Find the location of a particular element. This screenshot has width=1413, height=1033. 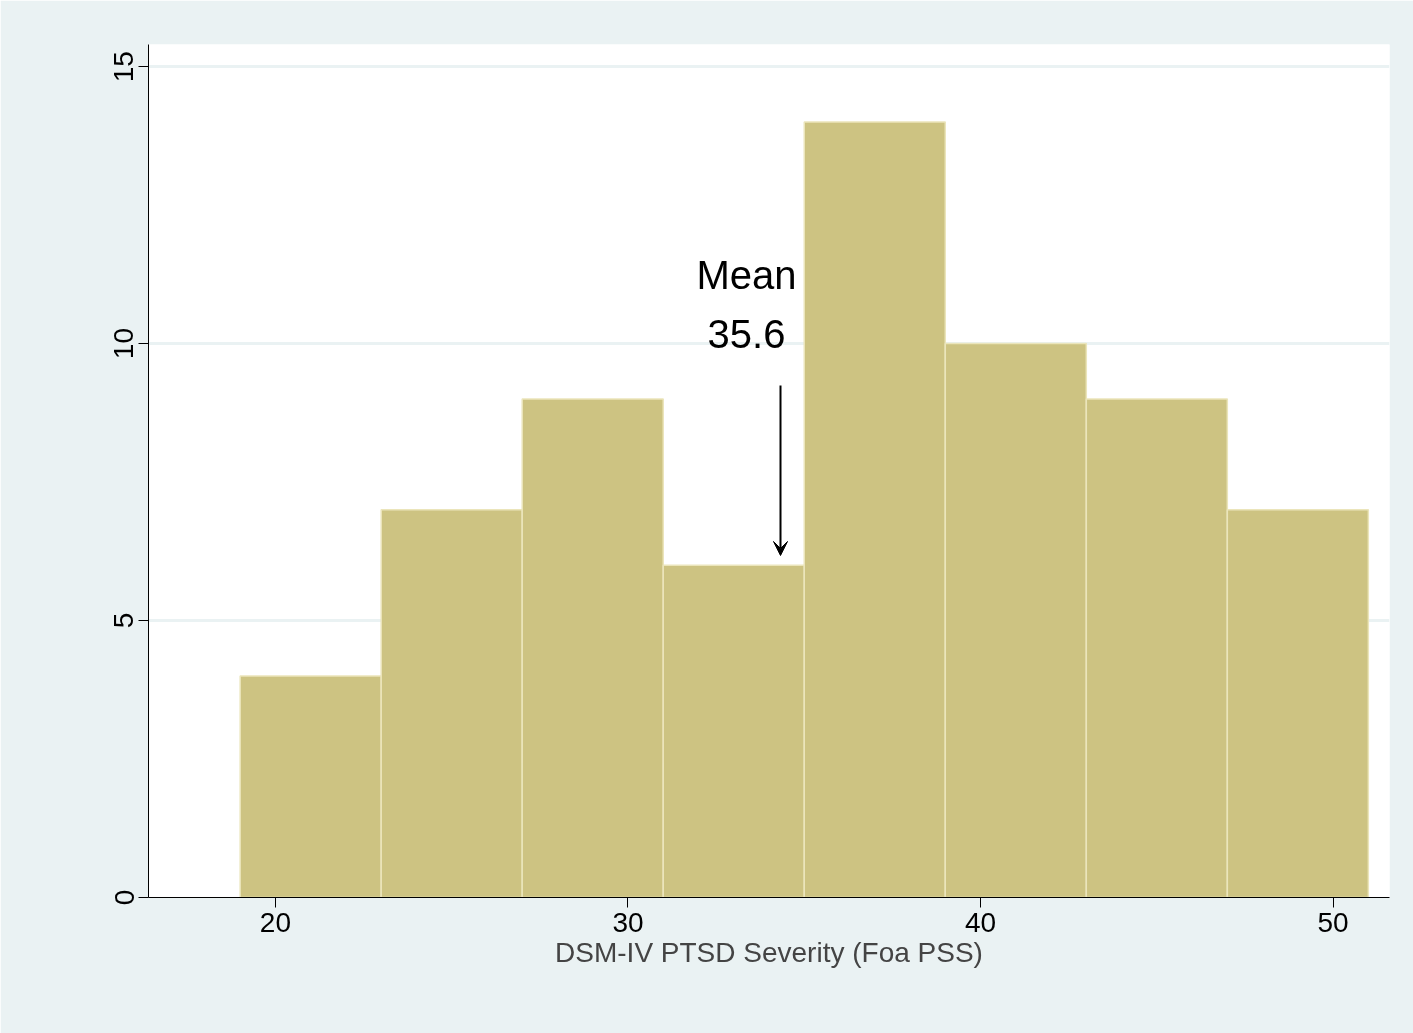

y-tick-label: 0 is located at coordinates (124, 897).